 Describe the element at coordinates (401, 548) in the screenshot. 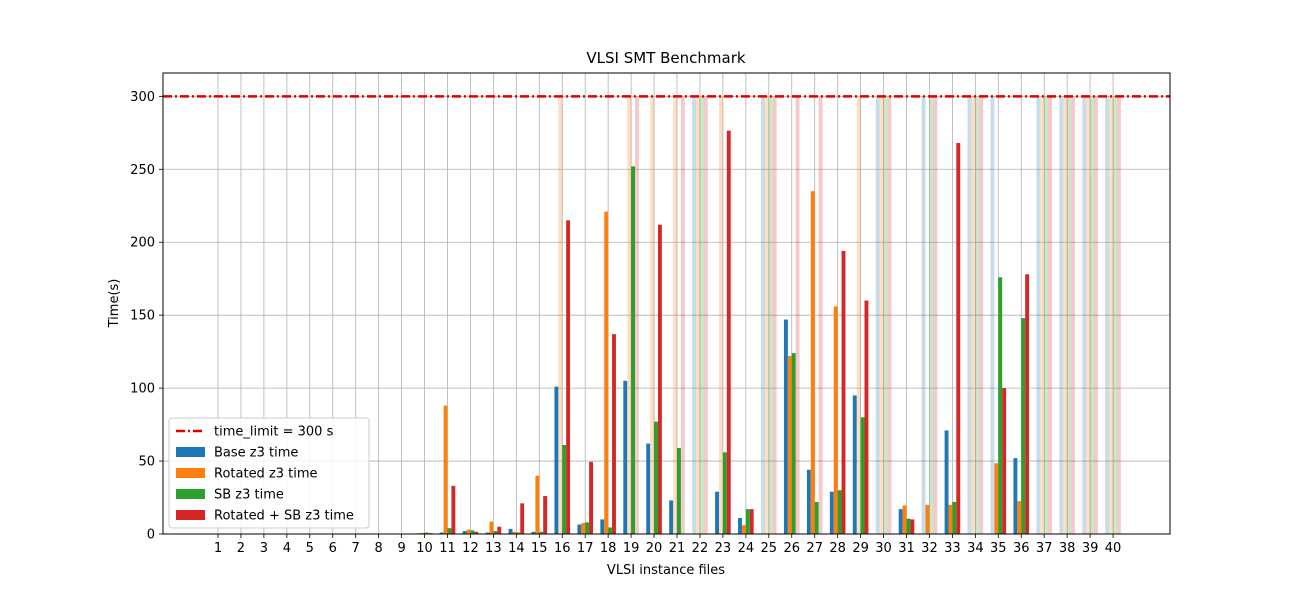

I see `x-tick-label: 9` at that location.